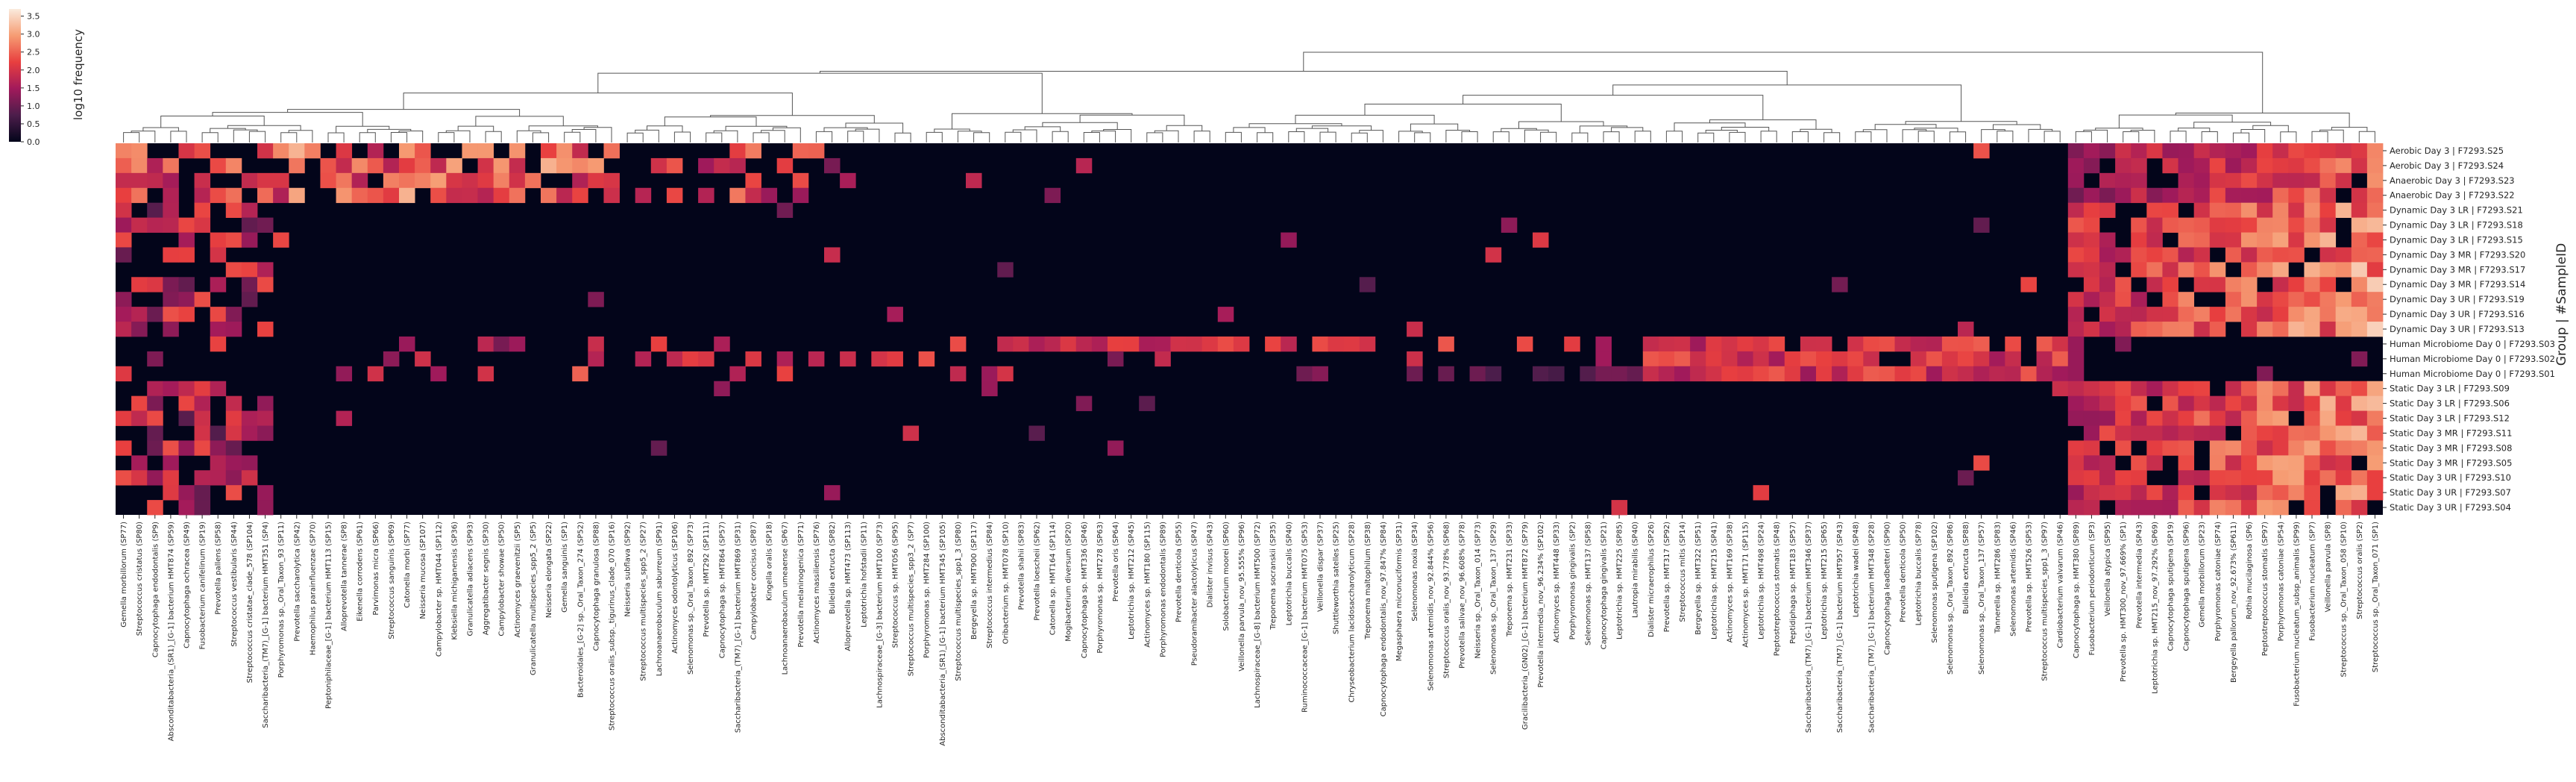  I want to click on column-label: Peptidiphaga sp. HMT183 (SP57), so click(1793, 583).